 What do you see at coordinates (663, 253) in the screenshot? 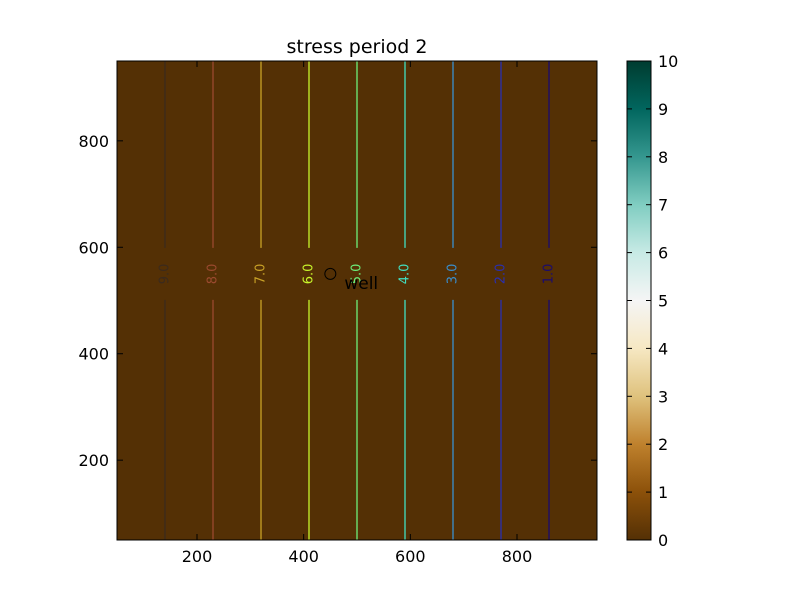
I see `colorbar-tick-label: 6` at bounding box center [663, 253].